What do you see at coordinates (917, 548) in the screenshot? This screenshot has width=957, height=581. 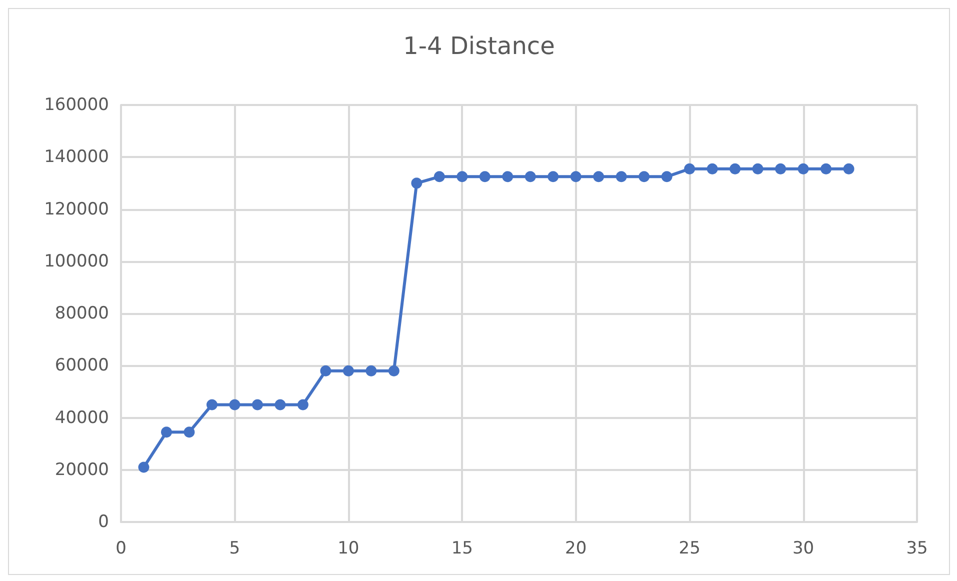 I see `x-tick-label: 35` at bounding box center [917, 548].